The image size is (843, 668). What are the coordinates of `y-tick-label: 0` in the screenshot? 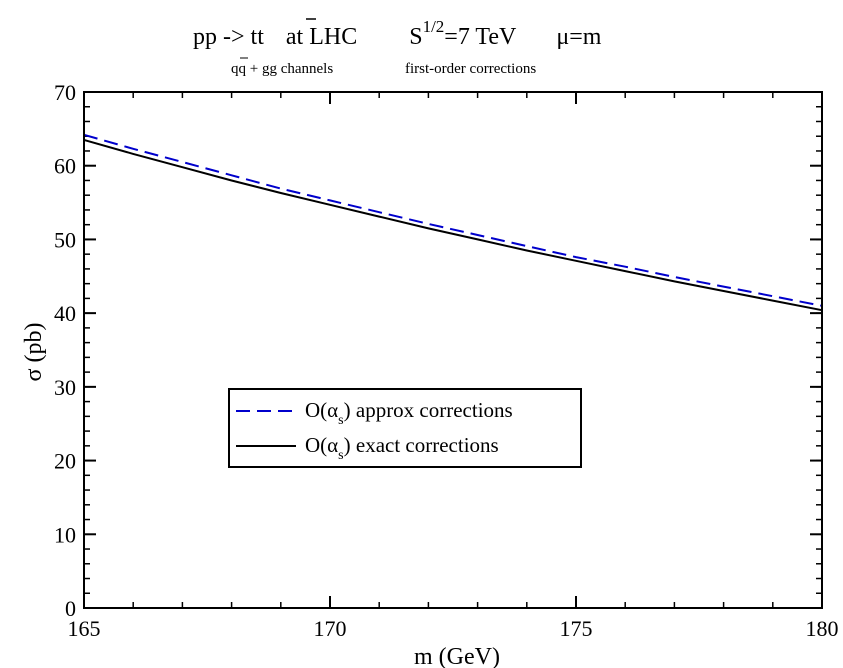 It's located at (70, 608).